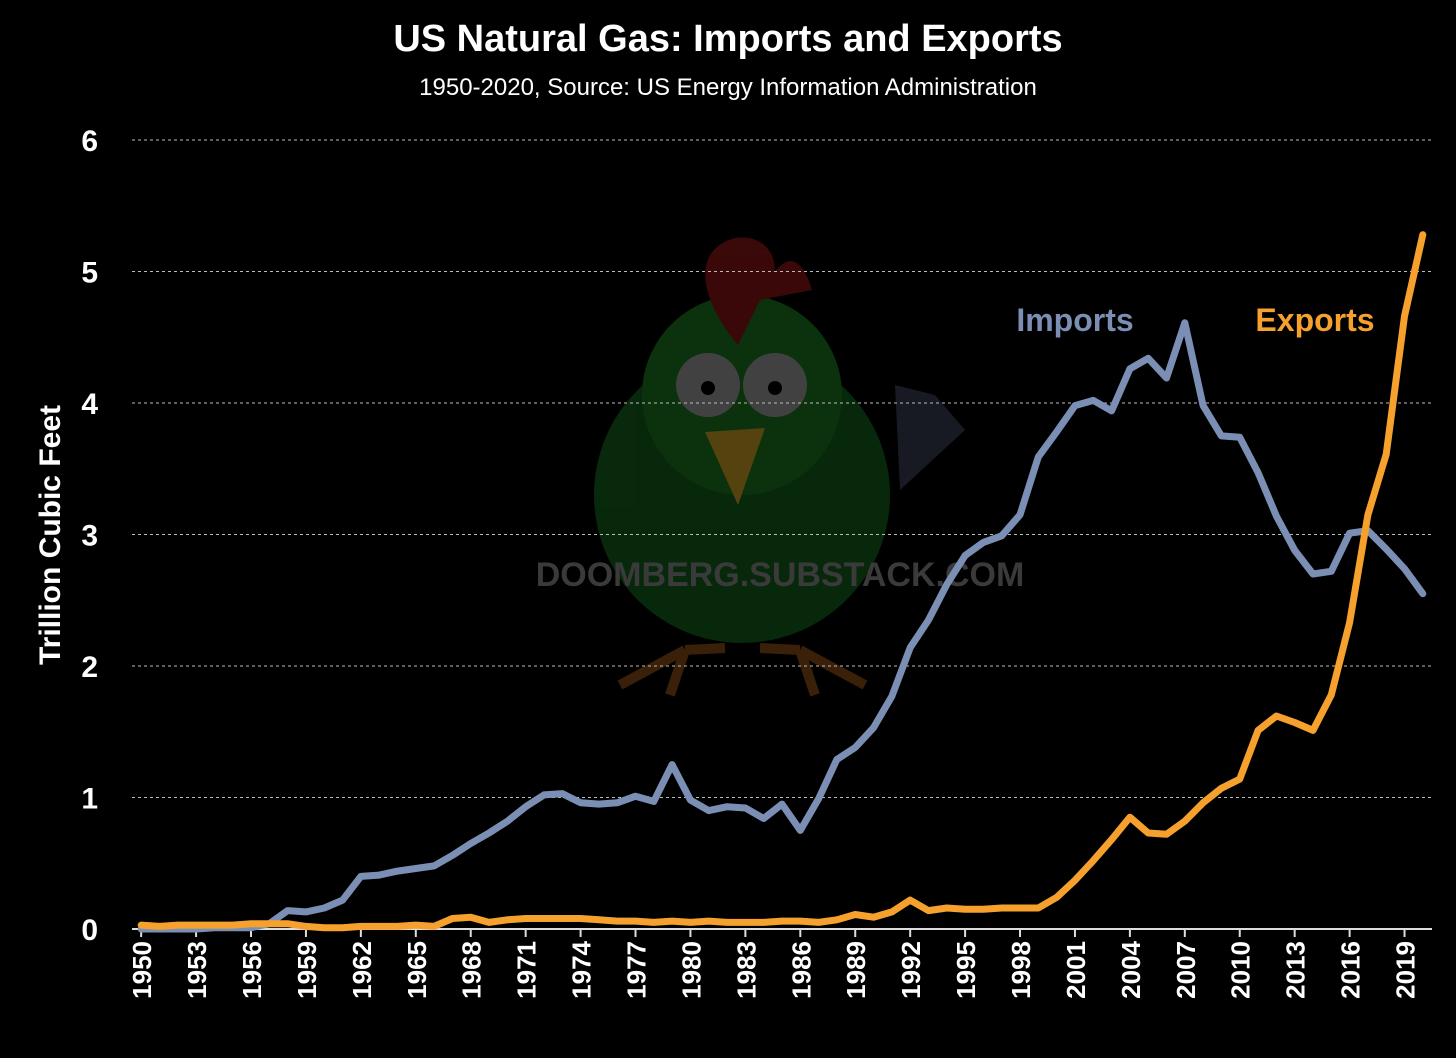  What do you see at coordinates (89, 141) in the screenshot?
I see `y-tick-label: 6` at bounding box center [89, 141].